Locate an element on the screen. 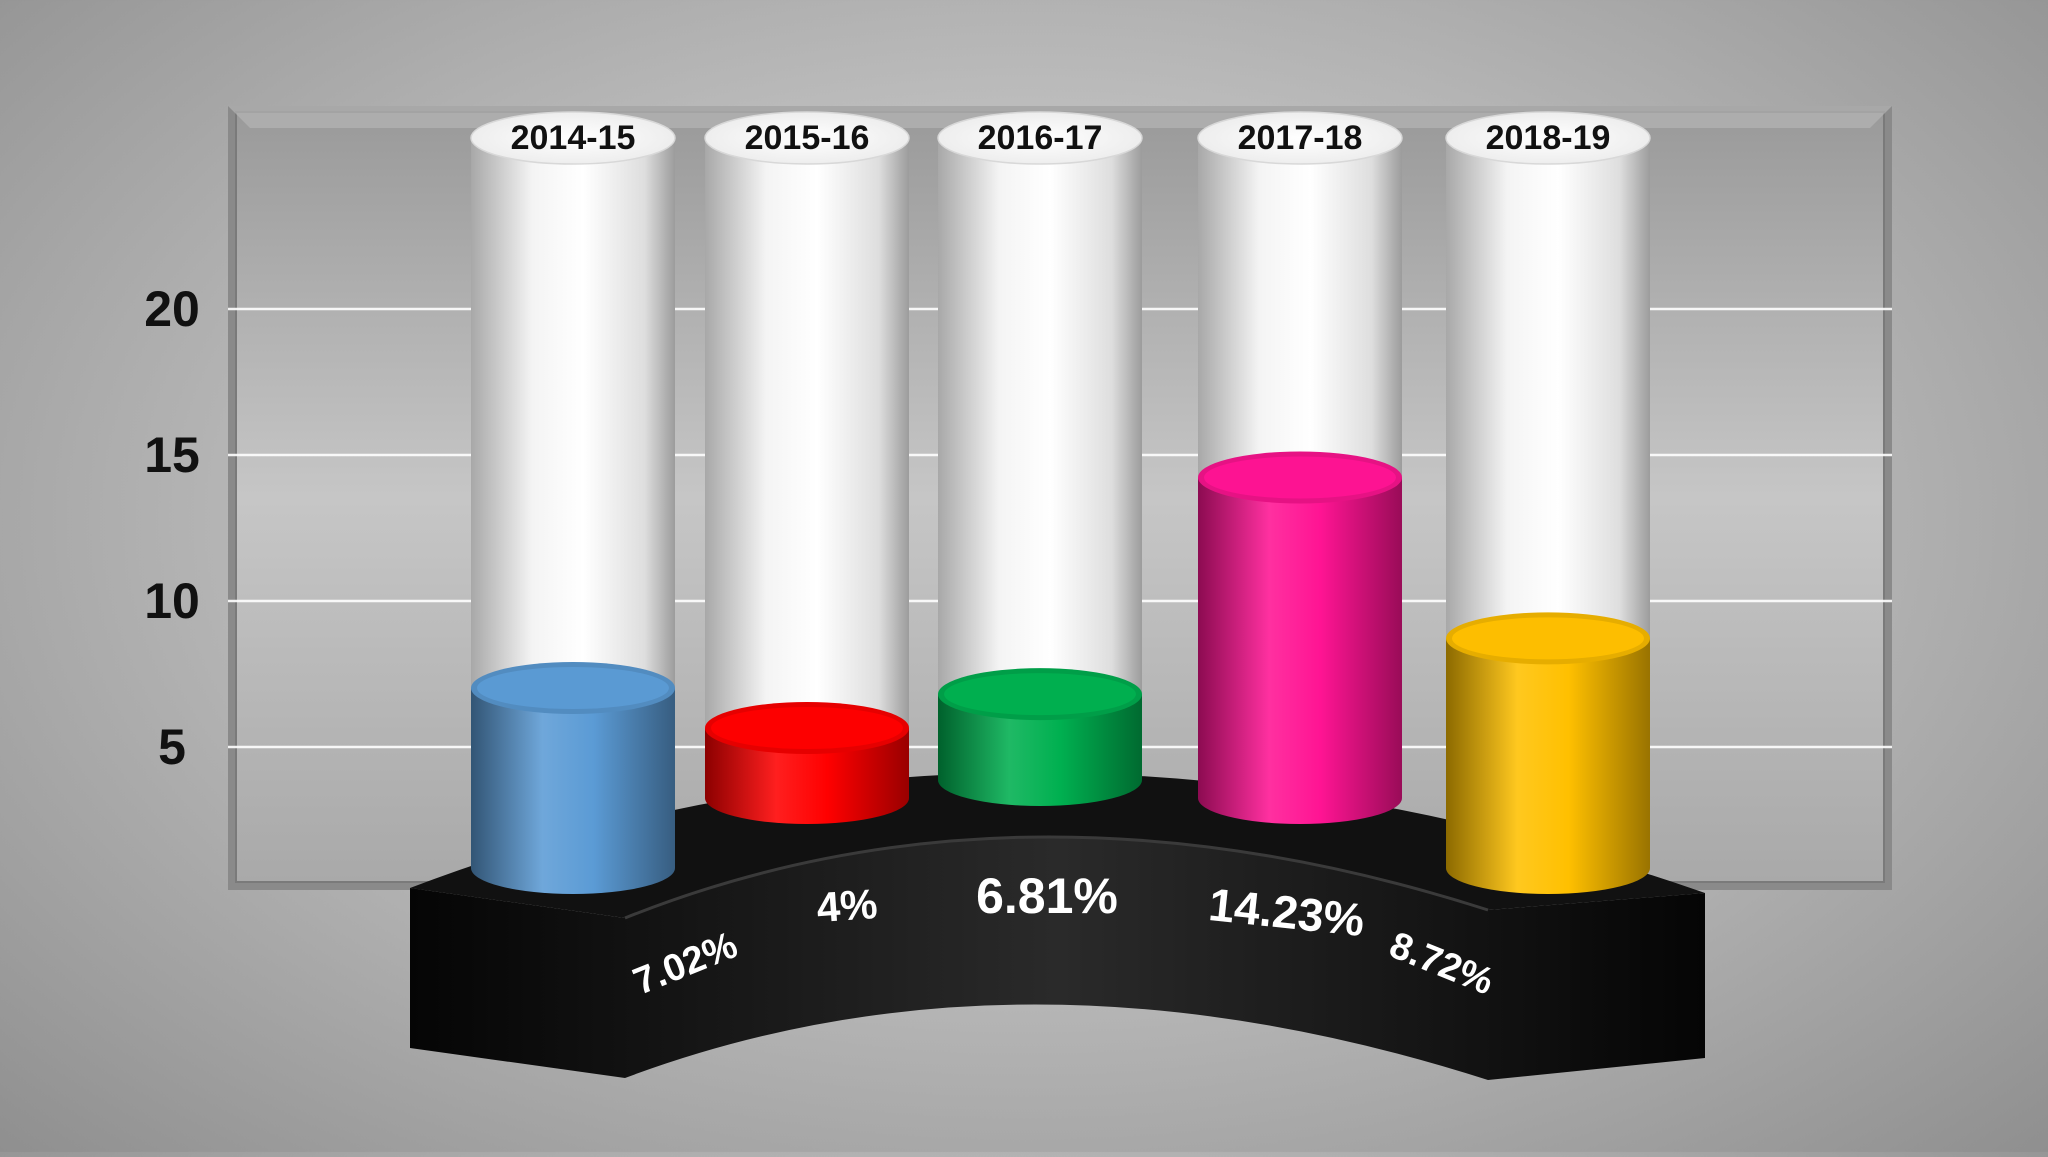  category-label: 2017-18 is located at coordinates (1300, 138).